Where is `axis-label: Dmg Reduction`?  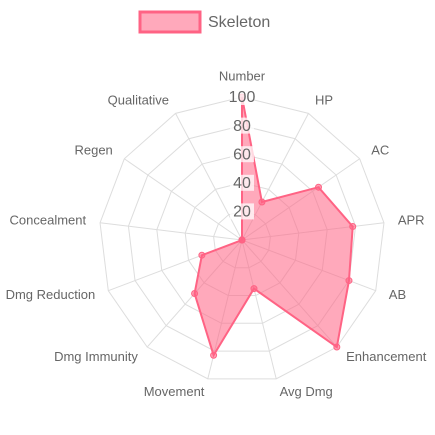
axis-label: Dmg Reduction is located at coordinates (51, 294).